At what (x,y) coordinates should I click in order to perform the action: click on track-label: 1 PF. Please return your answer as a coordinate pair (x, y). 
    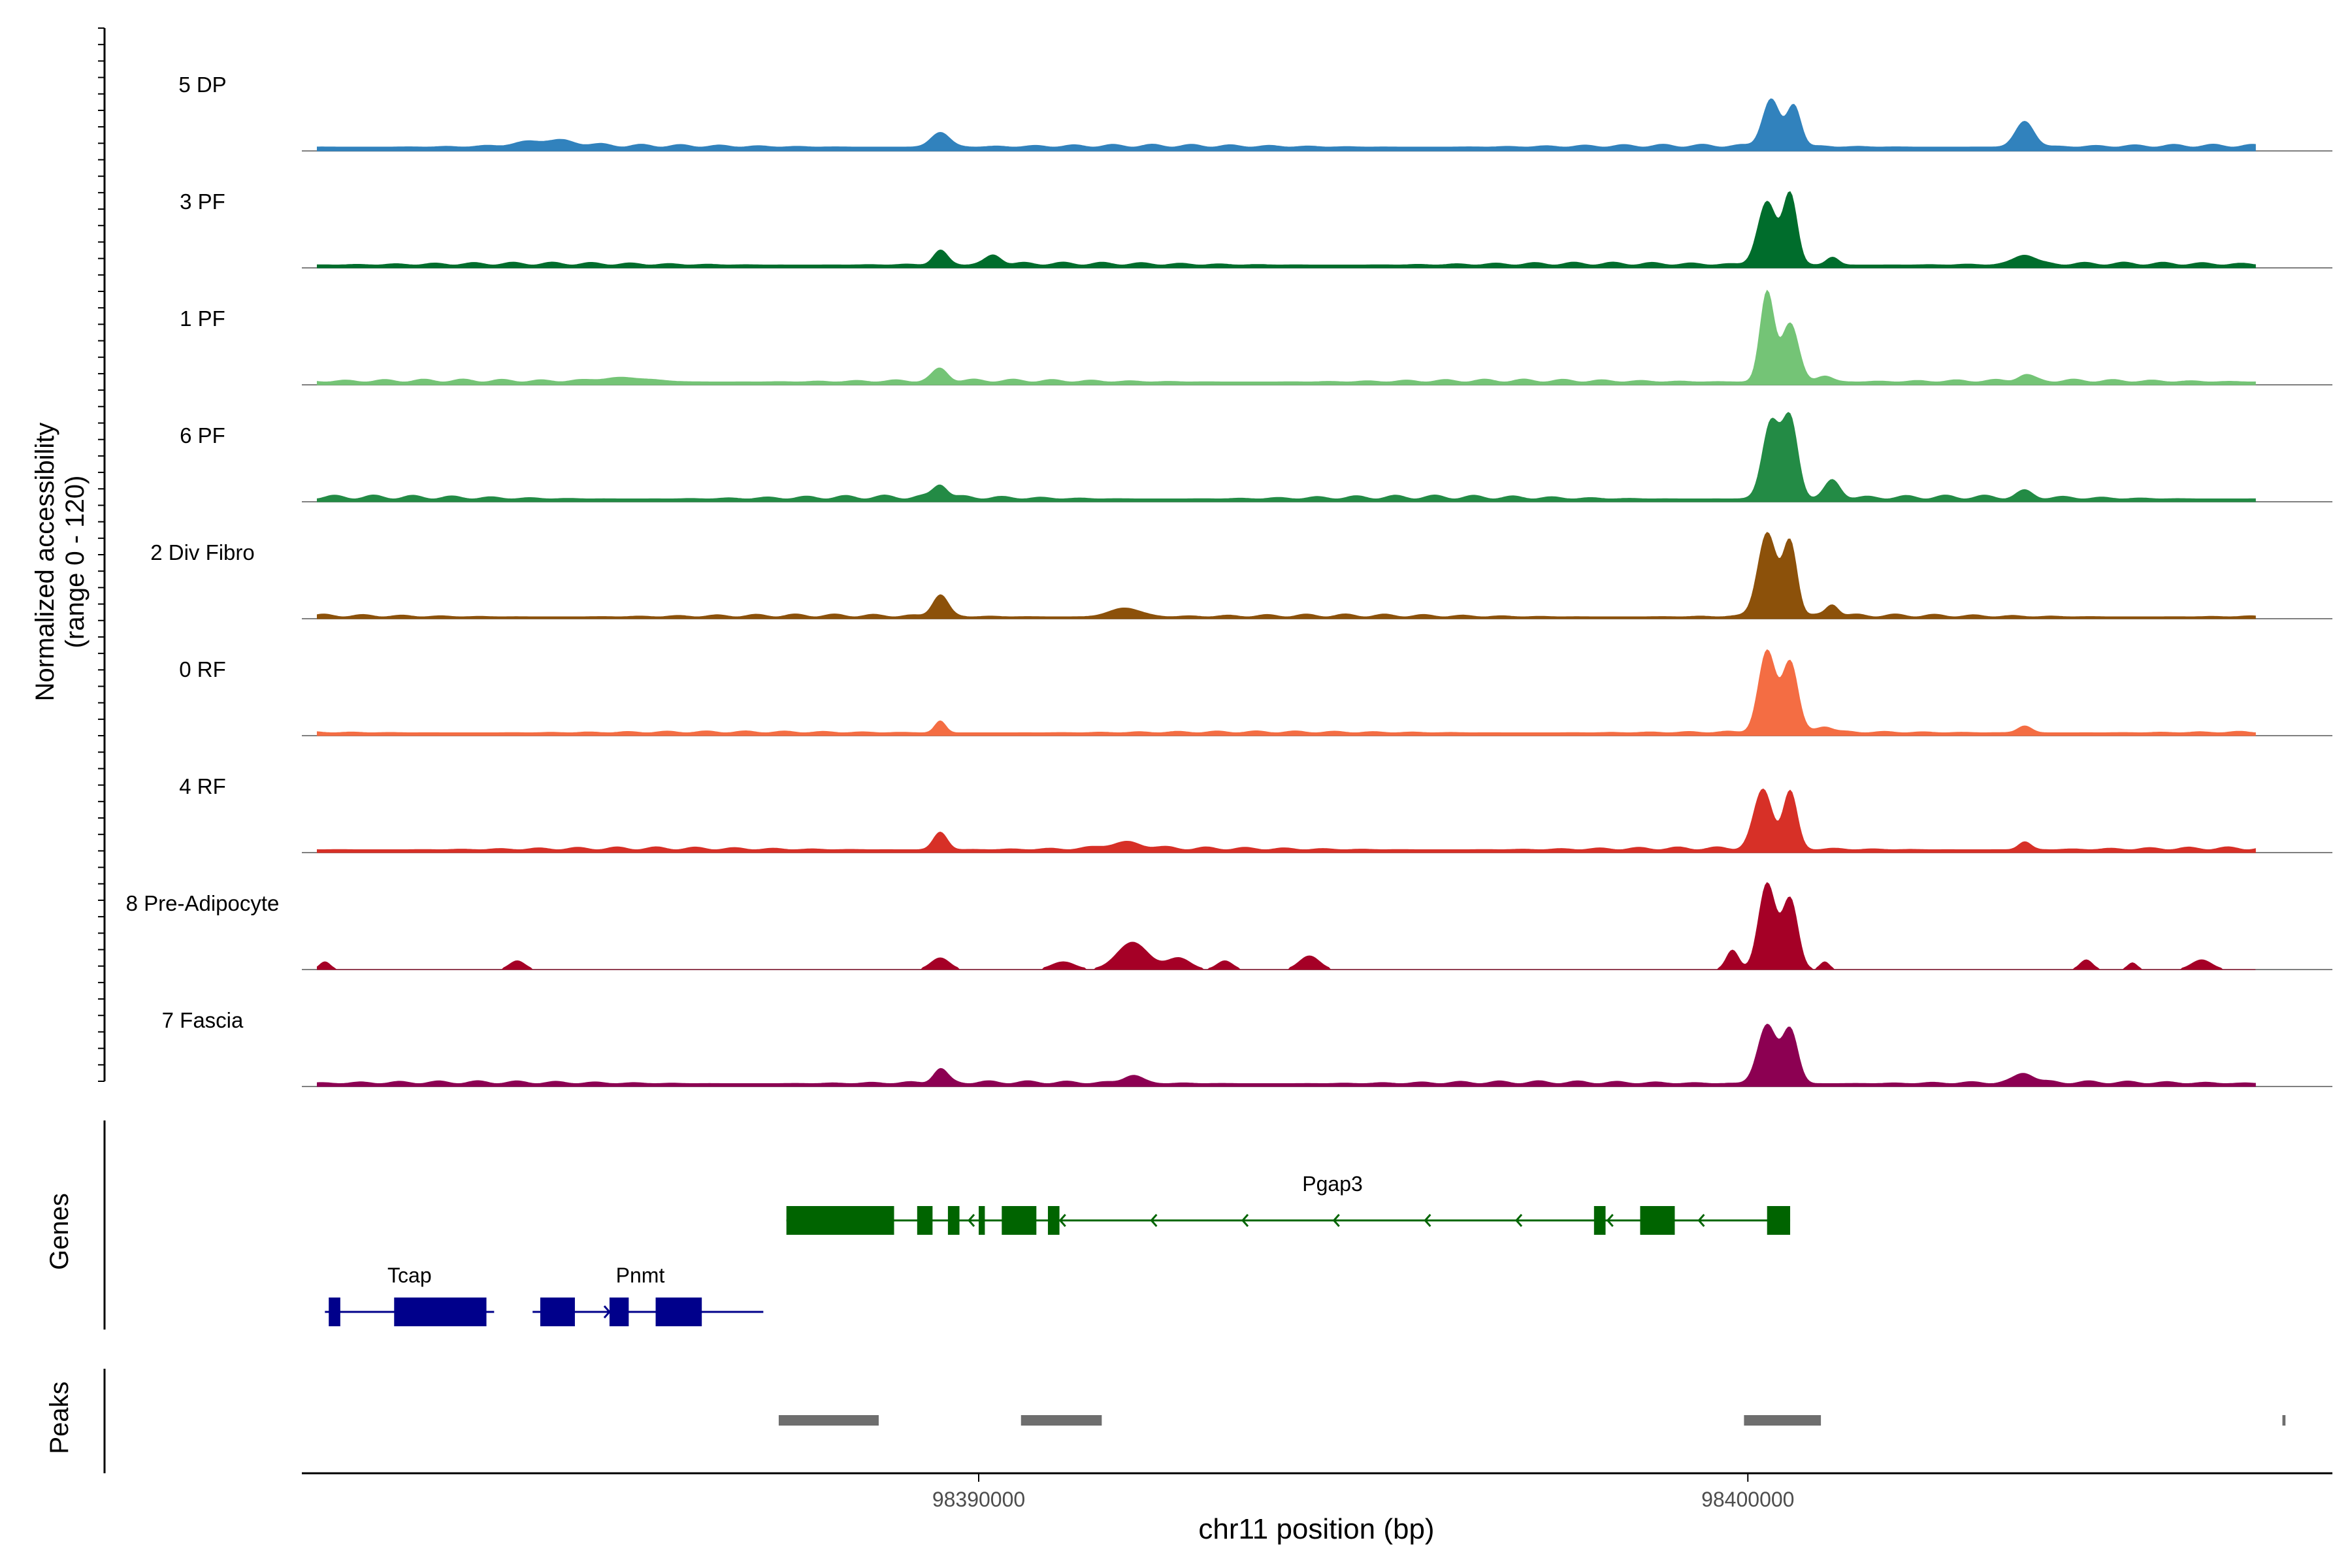
    Looking at the image, I should click on (202, 318).